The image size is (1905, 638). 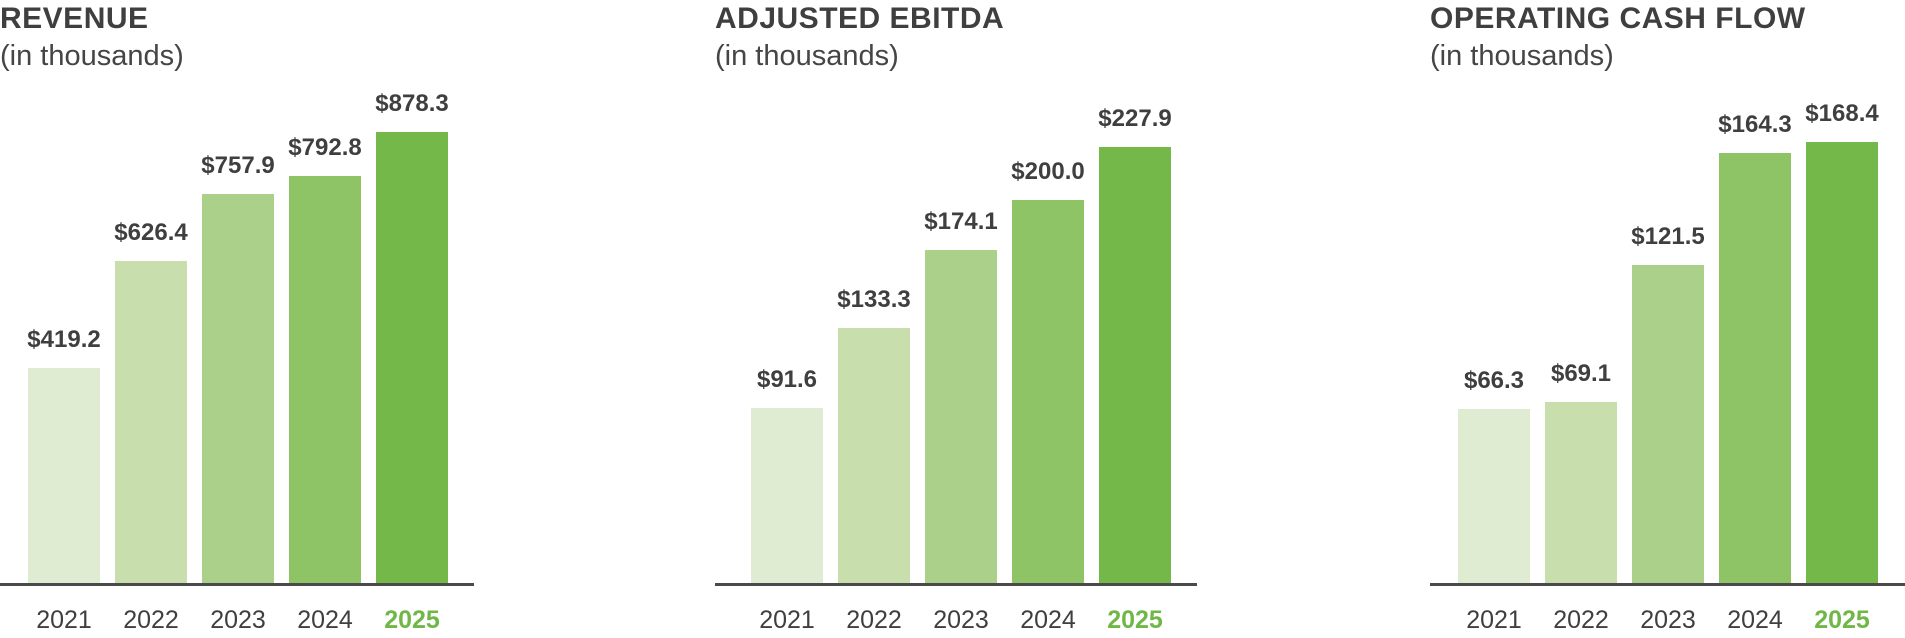 What do you see at coordinates (1842, 113) in the screenshot?
I see `bar-value-label: $168.4` at bounding box center [1842, 113].